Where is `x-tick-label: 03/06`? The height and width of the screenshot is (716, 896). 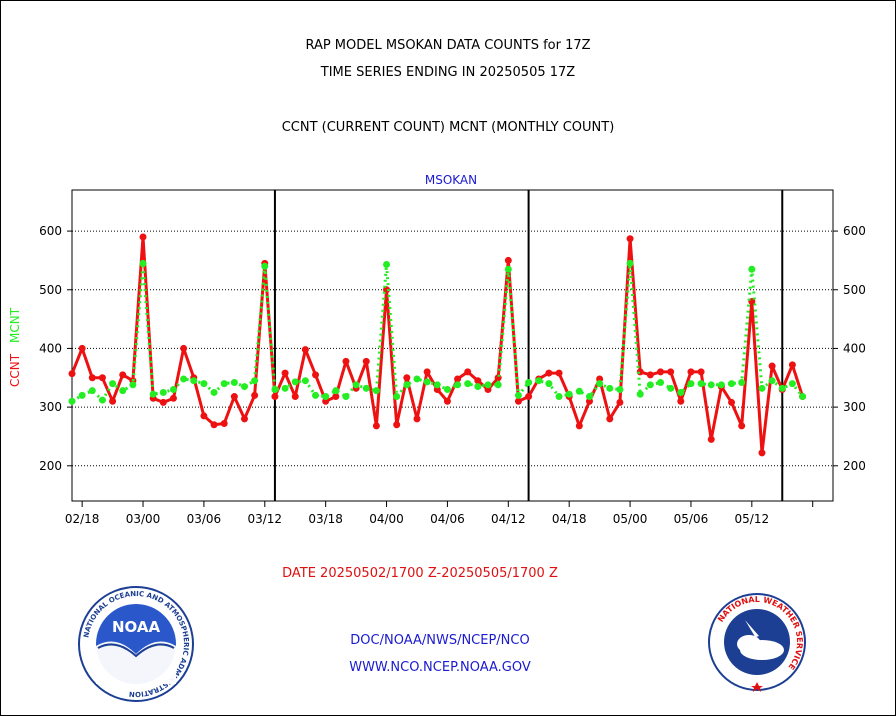 x-tick-label: 03/06 is located at coordinates (204, 519).